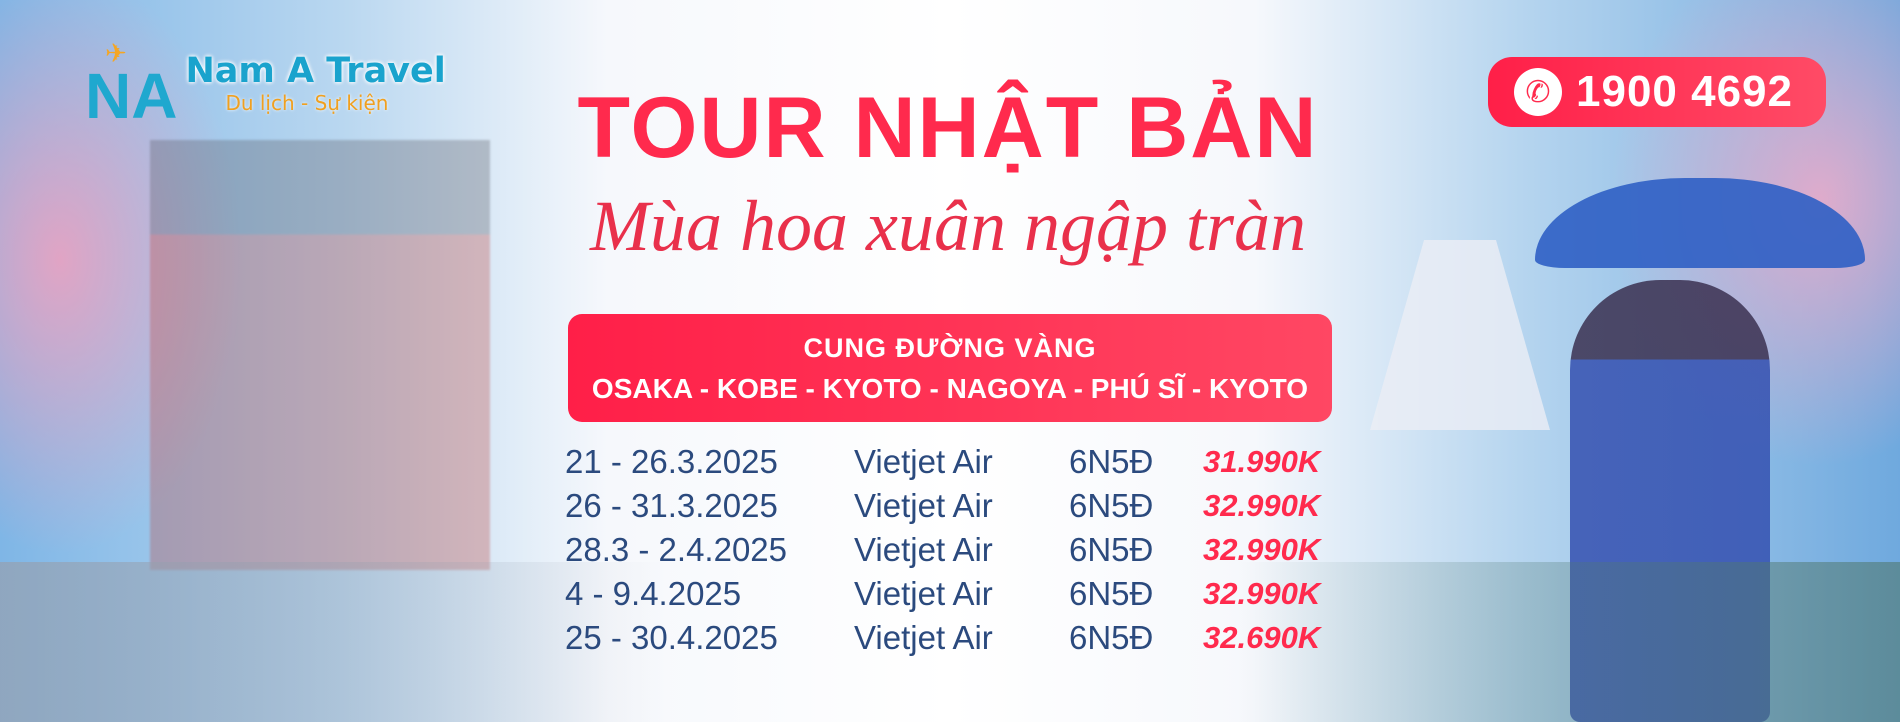  What do you see at coordinates (315, 70) in the screenshot?
I see `brand-name: Nam A Travel` at bounding box center [315, 70].